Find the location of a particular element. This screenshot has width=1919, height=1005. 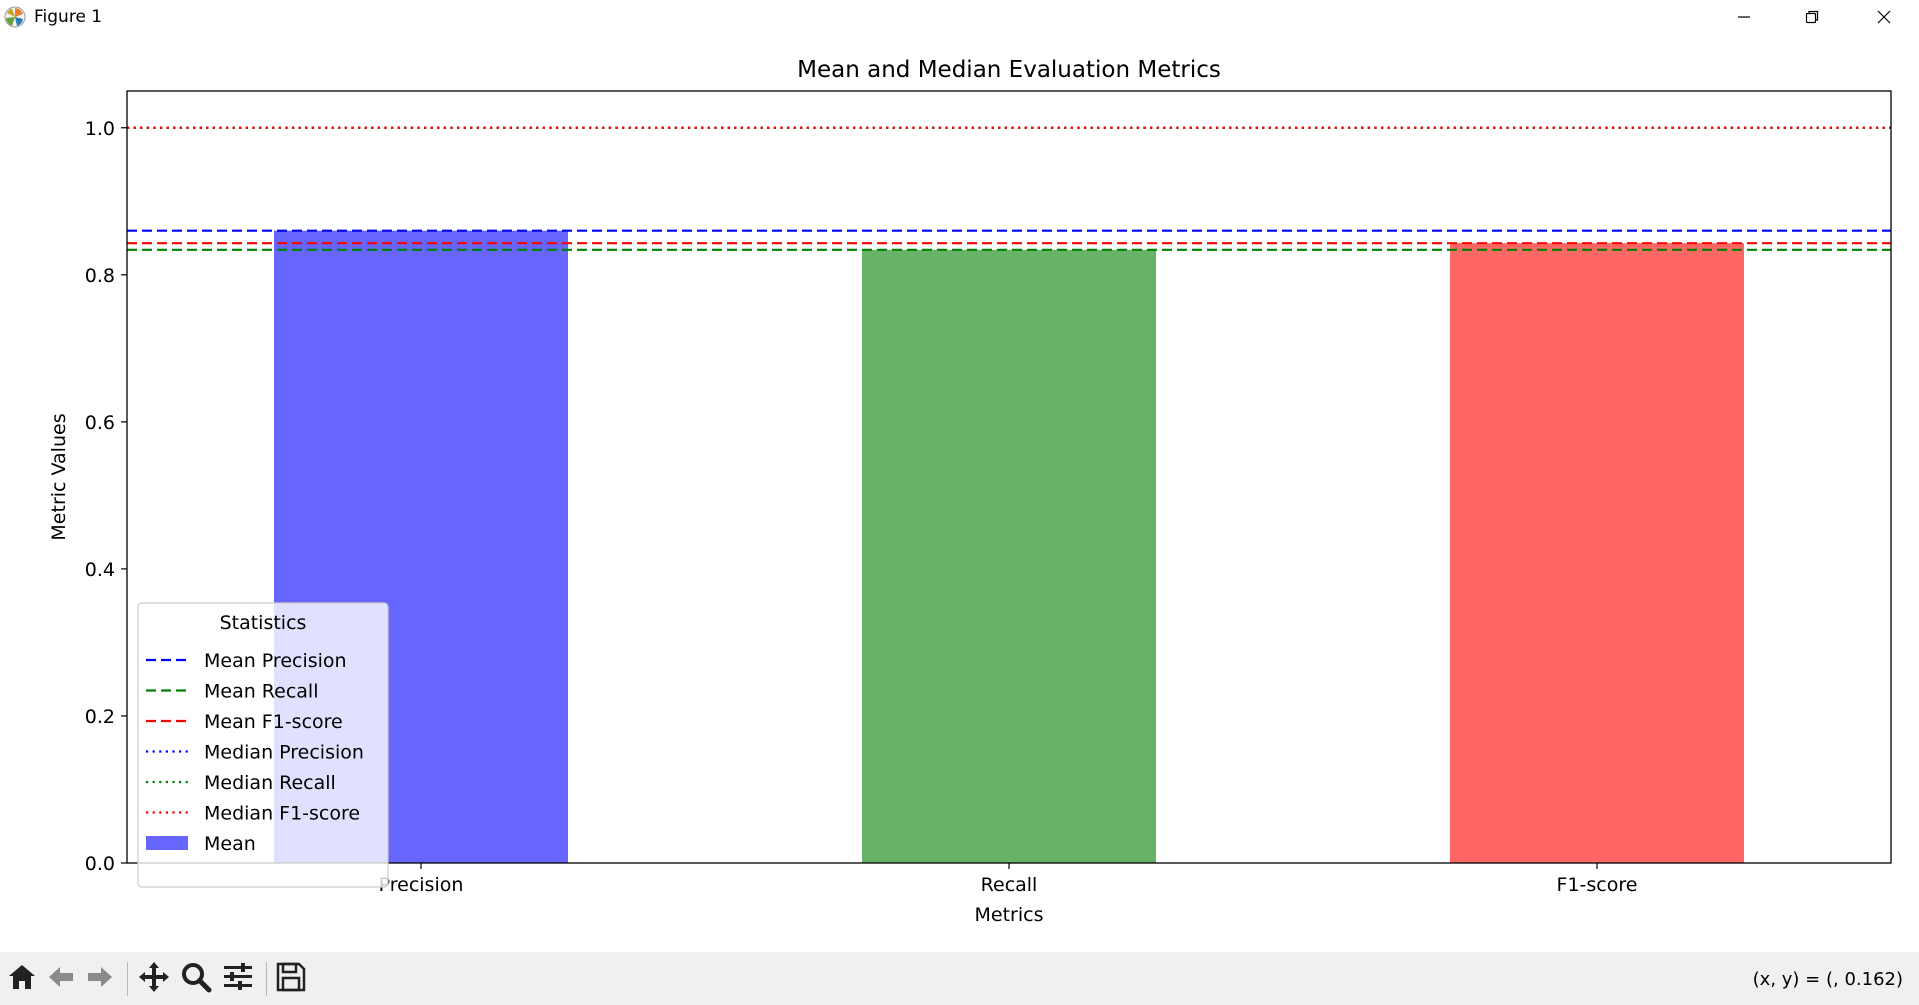

y-tick-label: 1.0 is located at coordinates (100, 129).